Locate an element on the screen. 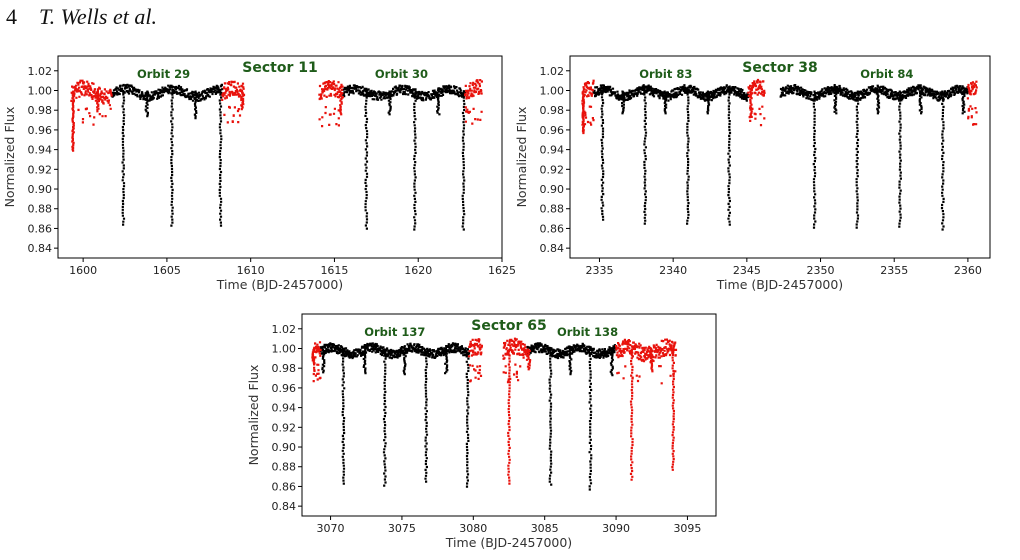 This screenshot has height=560, width=1020. orbit-label: Orbit 29 is located at coordinates (163, 74).